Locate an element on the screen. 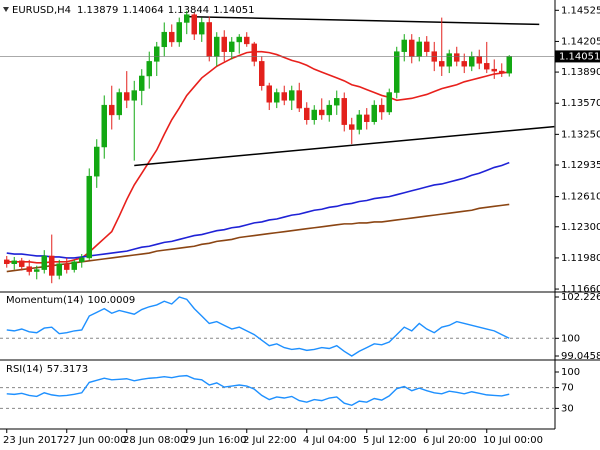 The width and height of the screenshot is (600, 450). symbol-icon is located at coordinates (6, 9).